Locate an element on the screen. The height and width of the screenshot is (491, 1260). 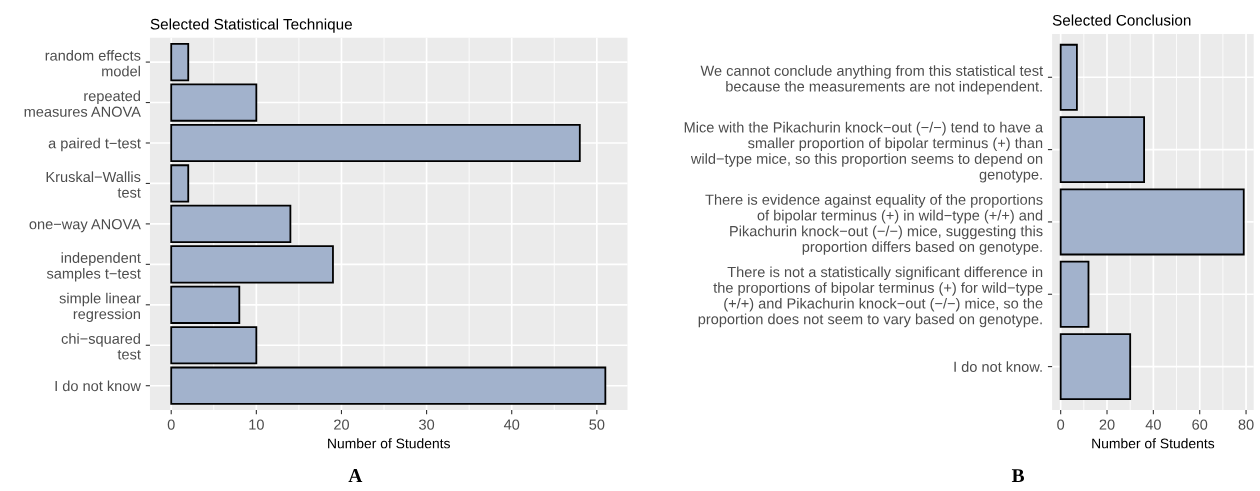
y-tick-label: a paired t−test is located at coordinates (94, 144).